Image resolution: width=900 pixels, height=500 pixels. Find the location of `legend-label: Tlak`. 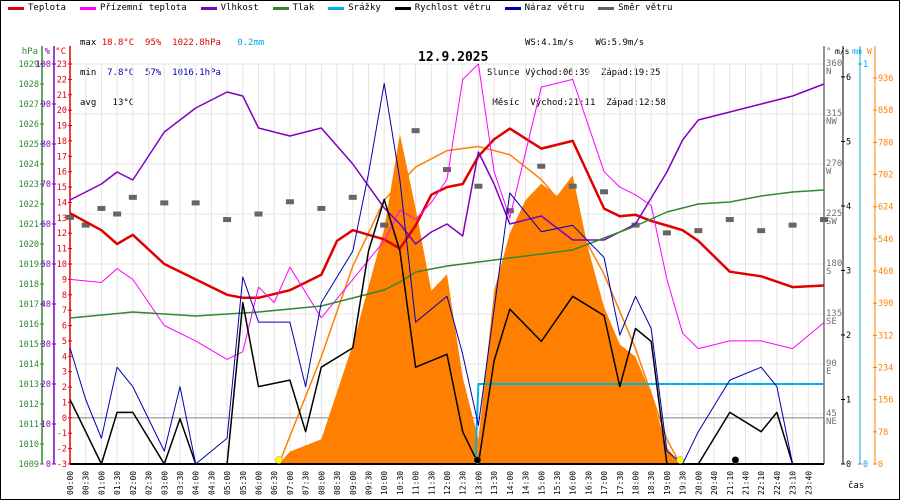

legend-label: Tlak is located at coordinates (303, 8).